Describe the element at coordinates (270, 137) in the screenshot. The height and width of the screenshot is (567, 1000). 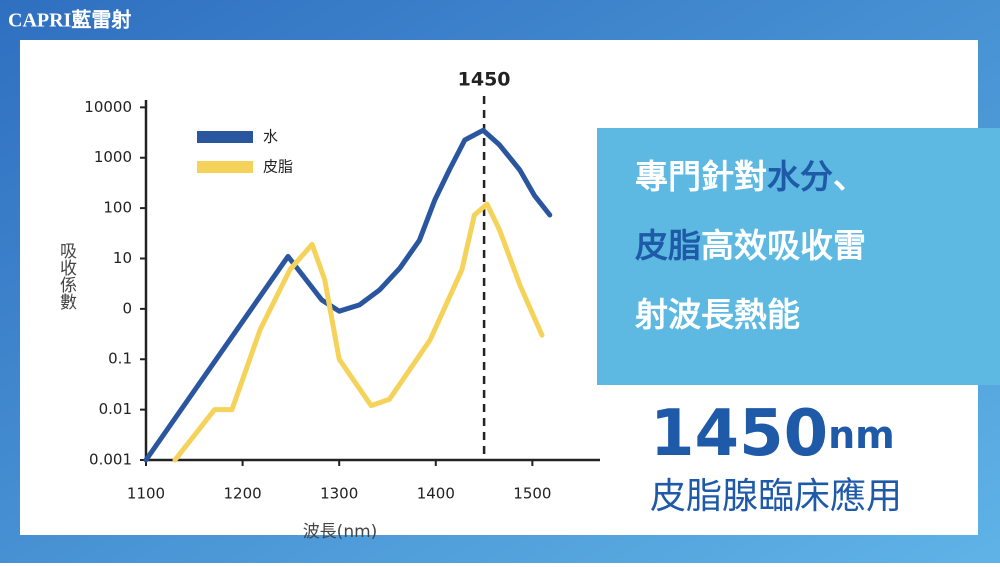
I see `legend-label: 水` at that location.